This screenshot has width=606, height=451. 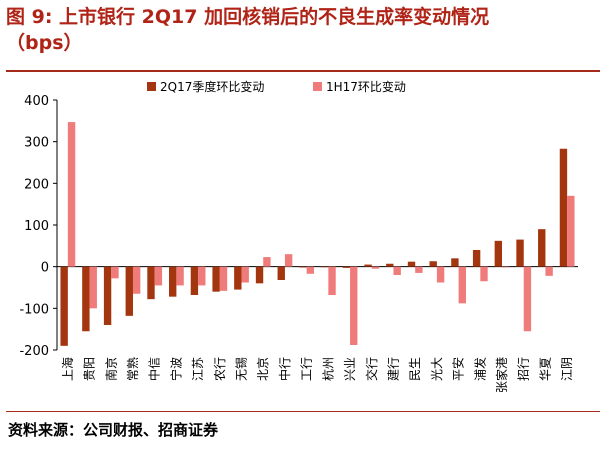 What do you see at coordinates (90, 369) in the screenshot?
I see `x-category-label: 贵阳` at bounding box center [90, 369].